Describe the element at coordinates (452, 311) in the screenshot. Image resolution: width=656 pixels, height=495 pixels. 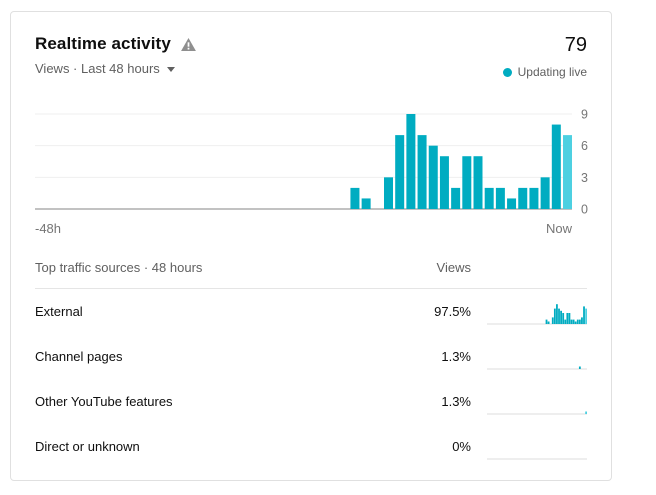
I see `traffic-source-percentage: 97.5%` at that location.